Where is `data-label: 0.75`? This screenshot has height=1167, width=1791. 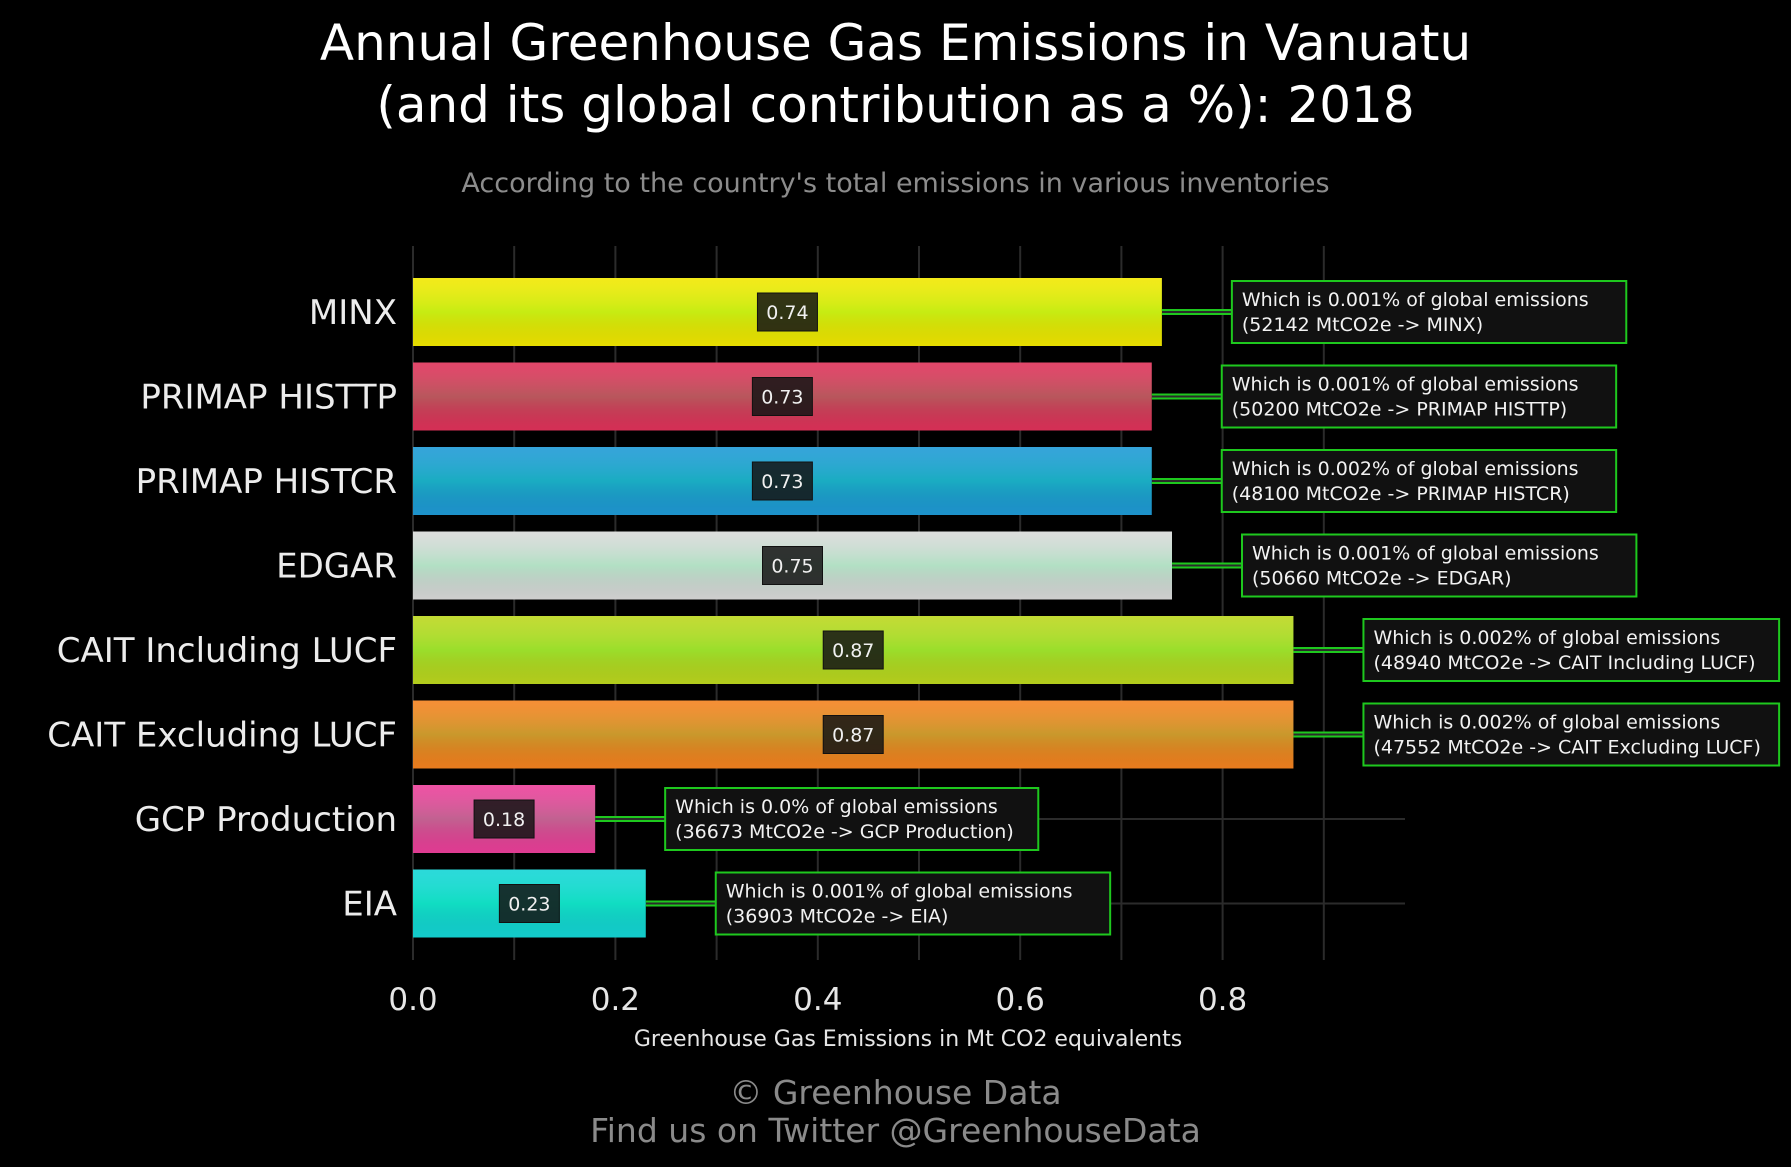
data-label: 0.75 is located at coordinates (792, 567).